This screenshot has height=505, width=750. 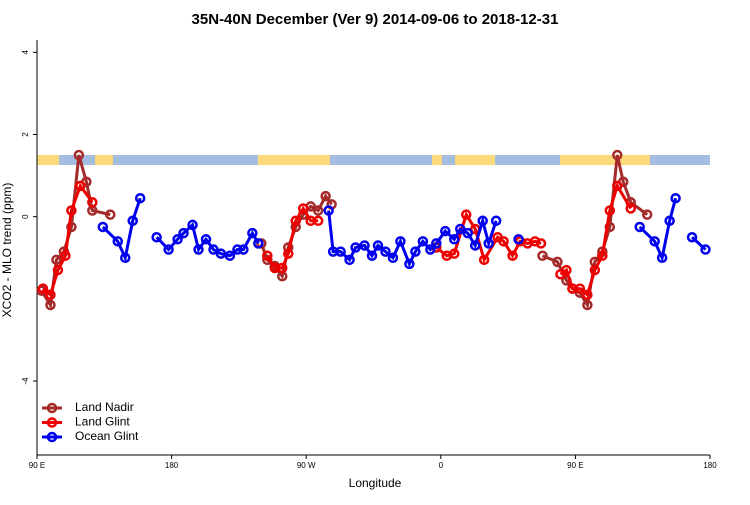 What do you see at coordinates (441, 465) in the screenshot?
I see `x-tick-label: 0` at bounding box center [441, 465].